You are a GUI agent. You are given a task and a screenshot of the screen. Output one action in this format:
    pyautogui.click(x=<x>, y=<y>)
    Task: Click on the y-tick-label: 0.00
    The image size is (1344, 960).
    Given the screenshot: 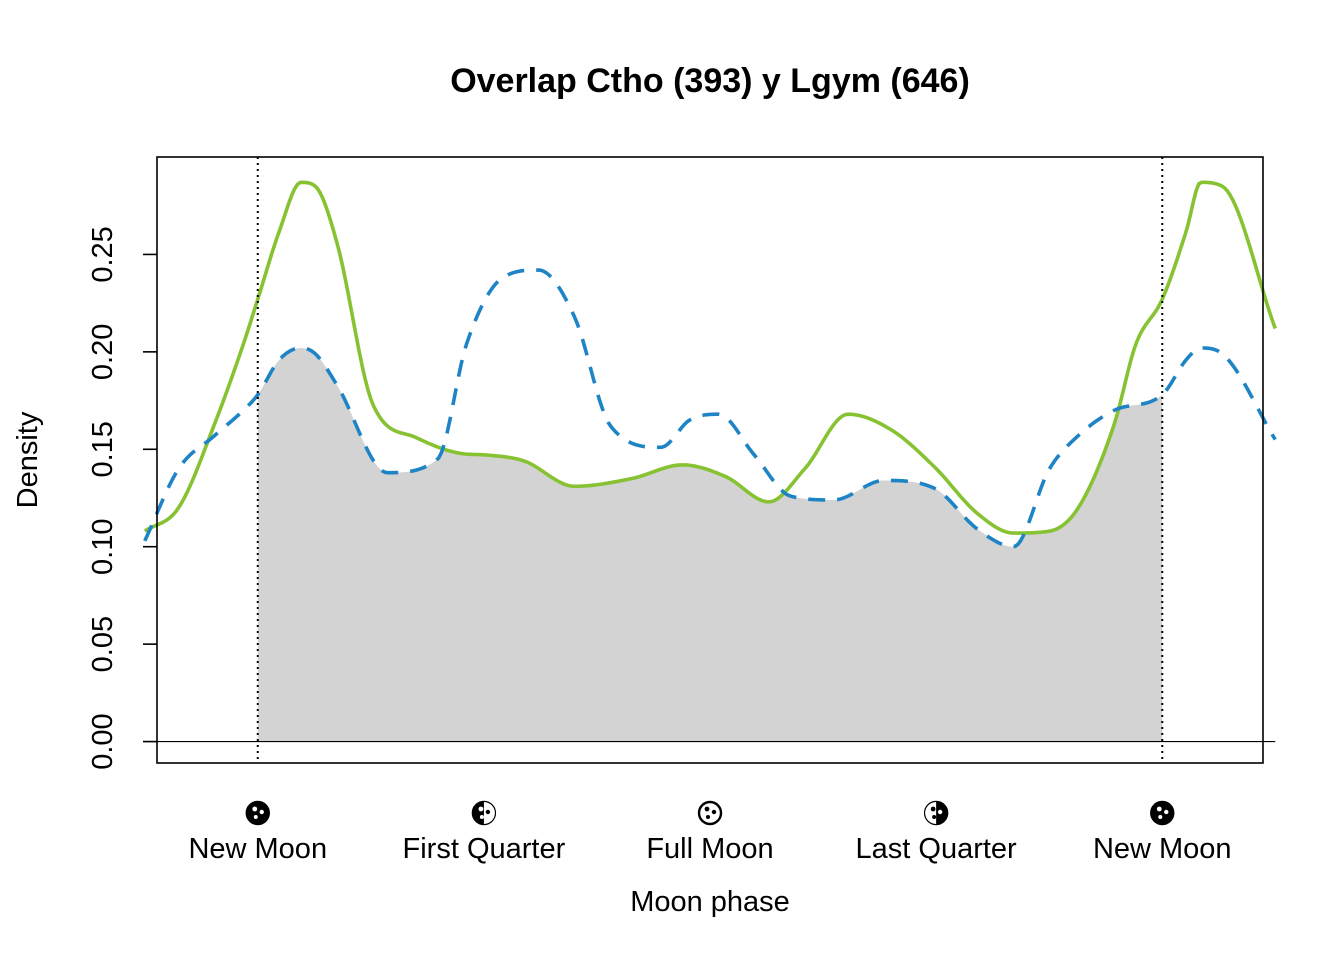 What is the action you would take?
    pyautogui.click(x=103, y=741)
    